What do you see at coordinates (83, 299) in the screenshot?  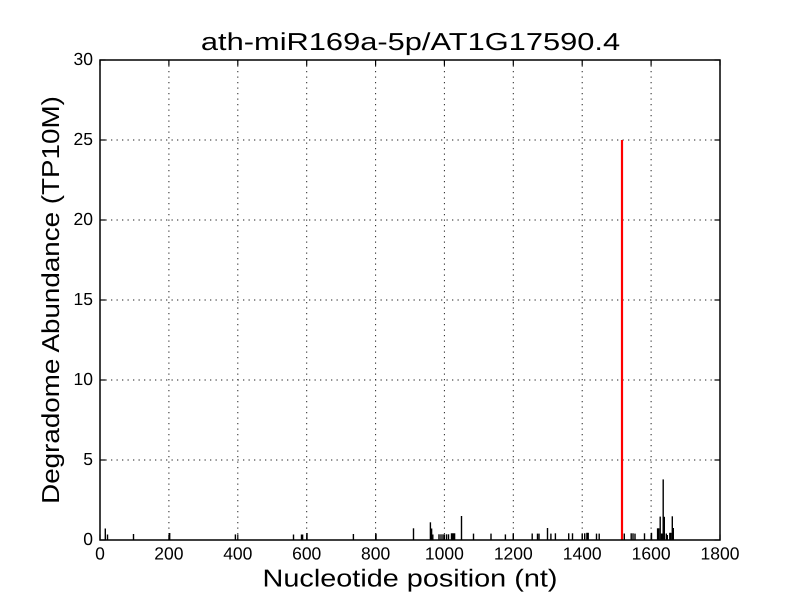 I see `svg-text: 15` at bounding box center [83, 299].